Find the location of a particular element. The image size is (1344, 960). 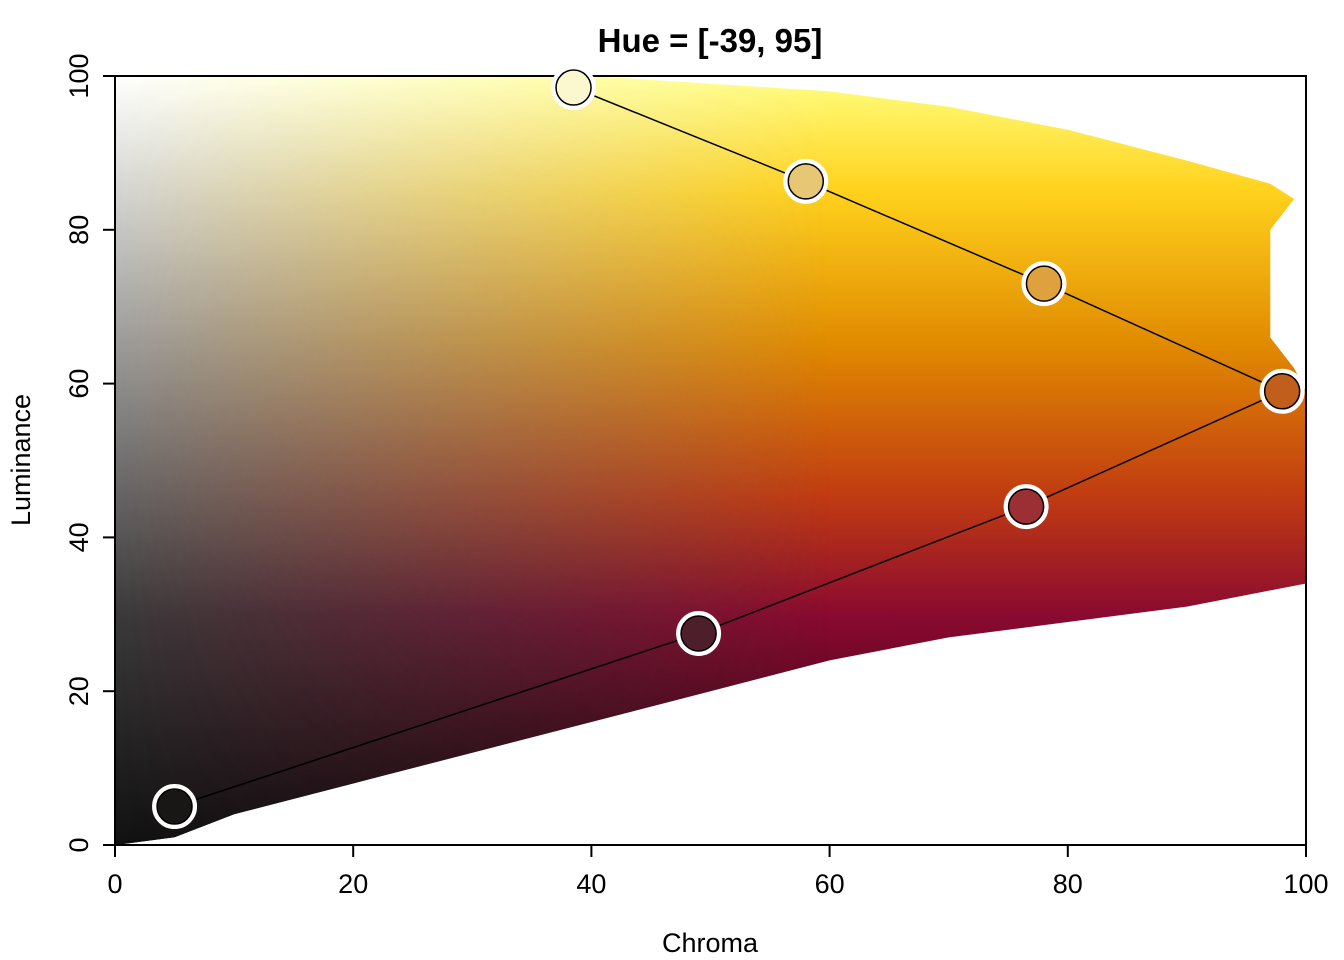

x-tick-label: 40 is located at coordinates (591, 884).